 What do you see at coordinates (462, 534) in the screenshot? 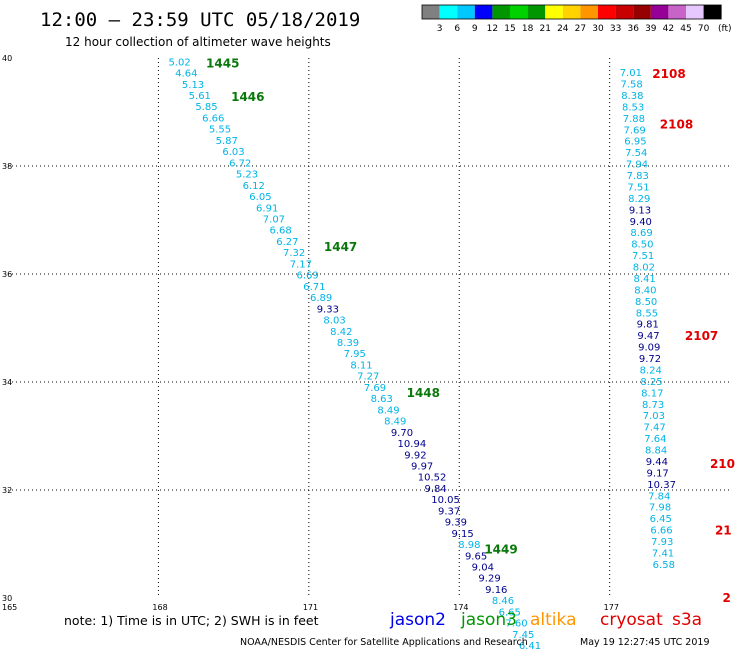
I see `wave-height-value: 9.15` at bounding box center [462, 534].